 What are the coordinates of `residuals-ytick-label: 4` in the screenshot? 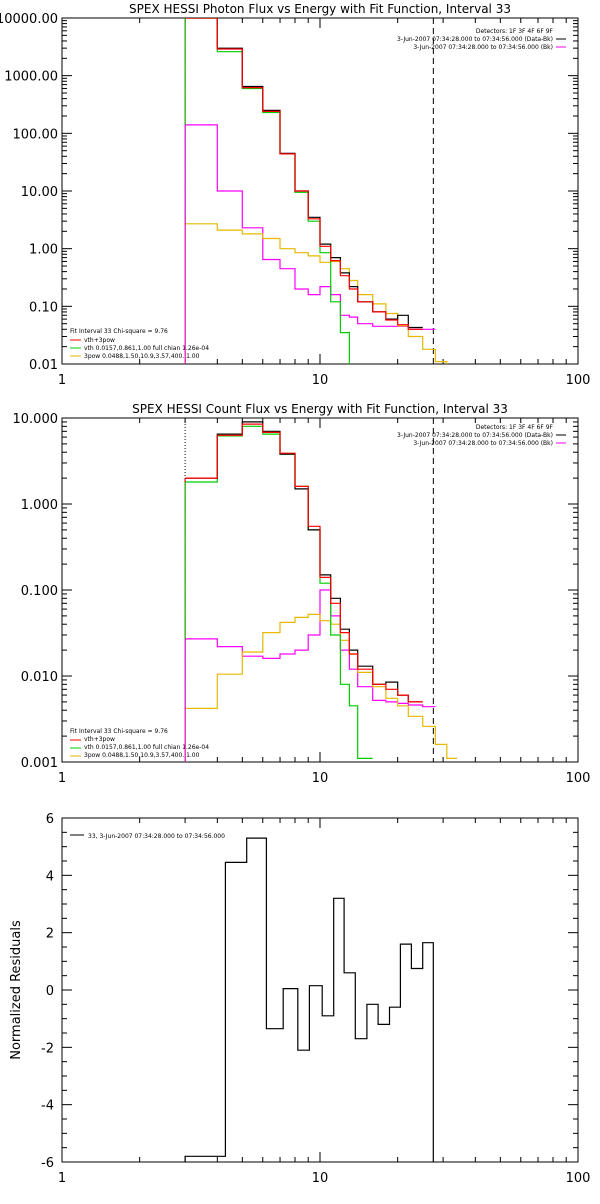 It's located at (50, 876).